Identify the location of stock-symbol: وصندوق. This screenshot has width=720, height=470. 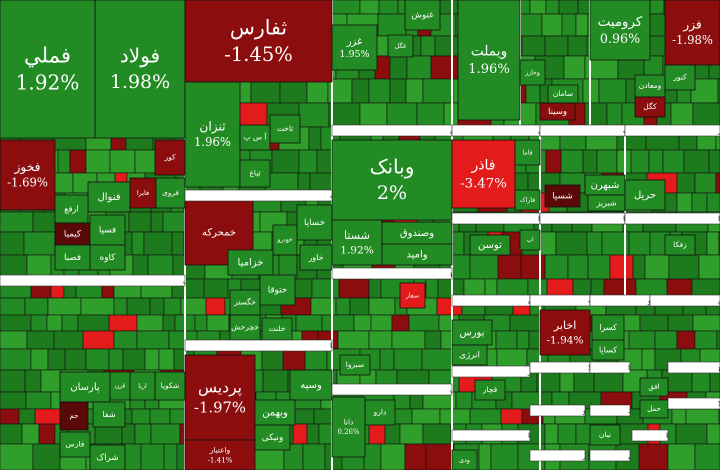
(417, 233).